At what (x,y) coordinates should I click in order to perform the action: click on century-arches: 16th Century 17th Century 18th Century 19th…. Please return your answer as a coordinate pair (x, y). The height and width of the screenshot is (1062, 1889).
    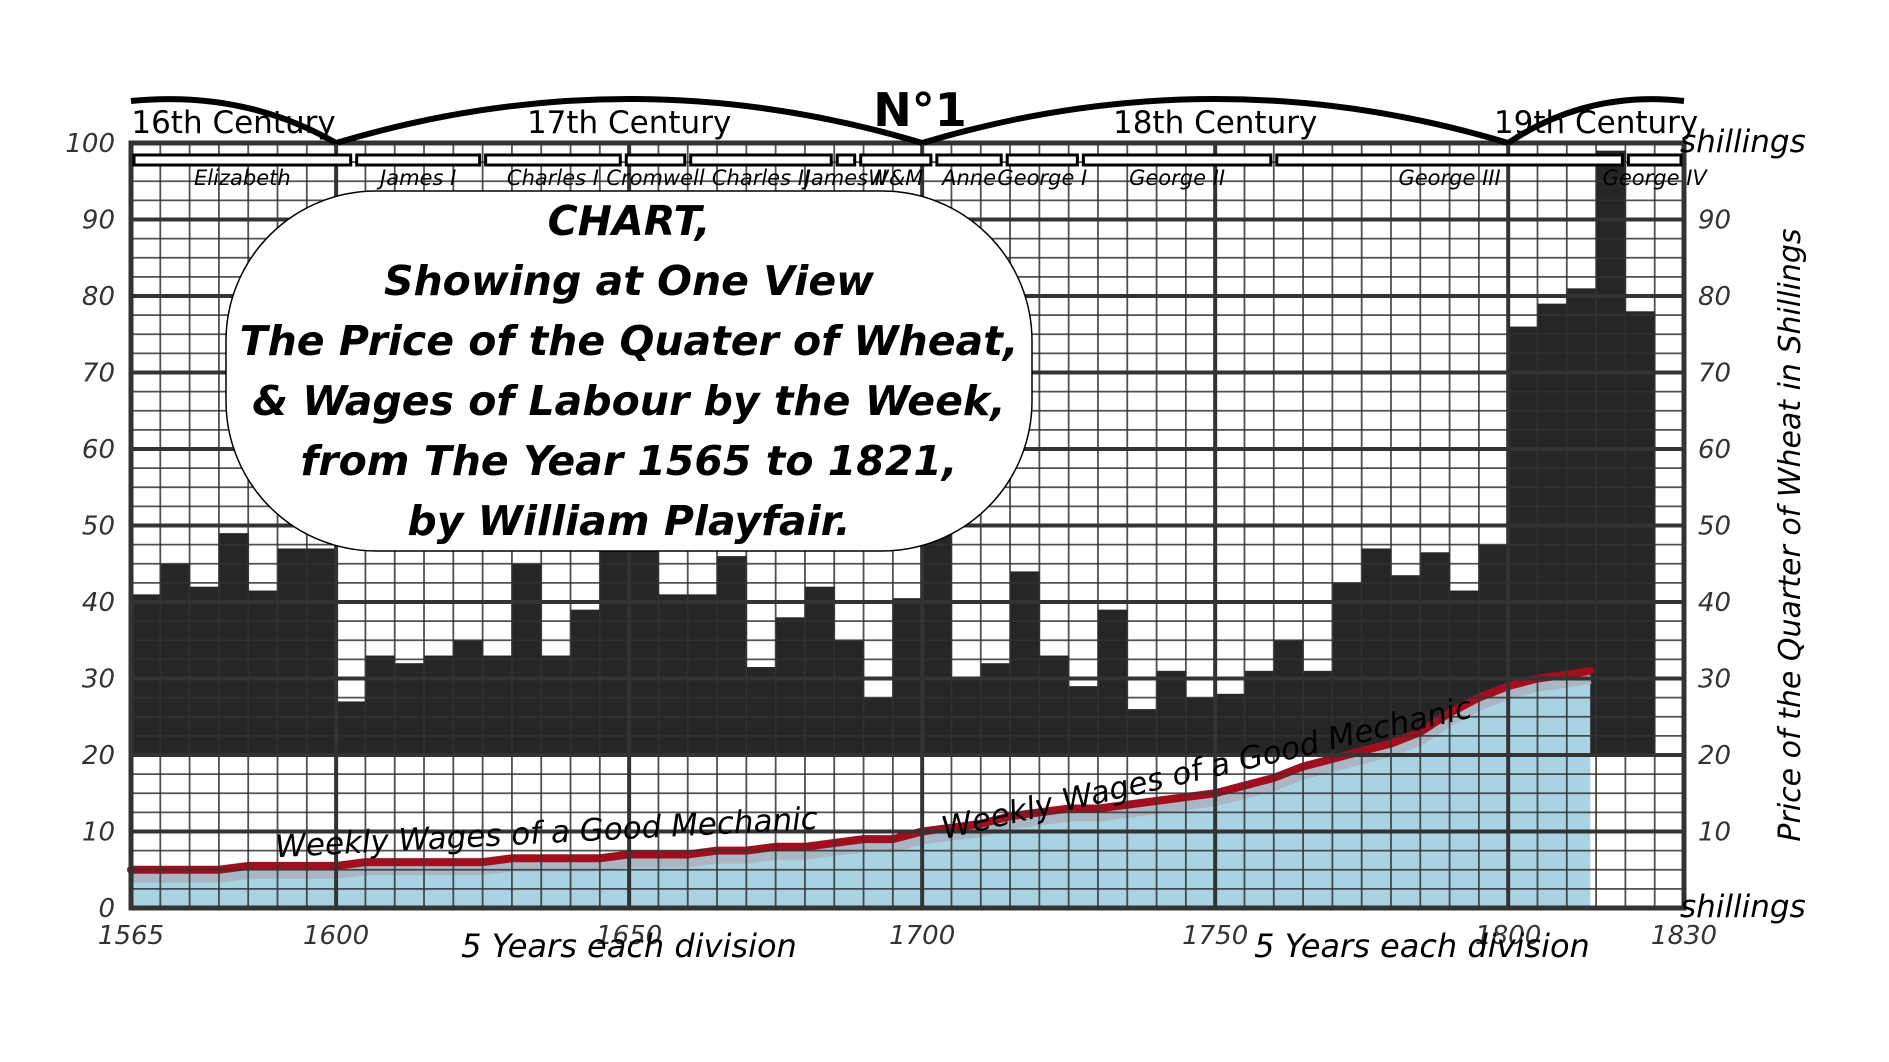
    Looking at the image, I should click on (914, 121).